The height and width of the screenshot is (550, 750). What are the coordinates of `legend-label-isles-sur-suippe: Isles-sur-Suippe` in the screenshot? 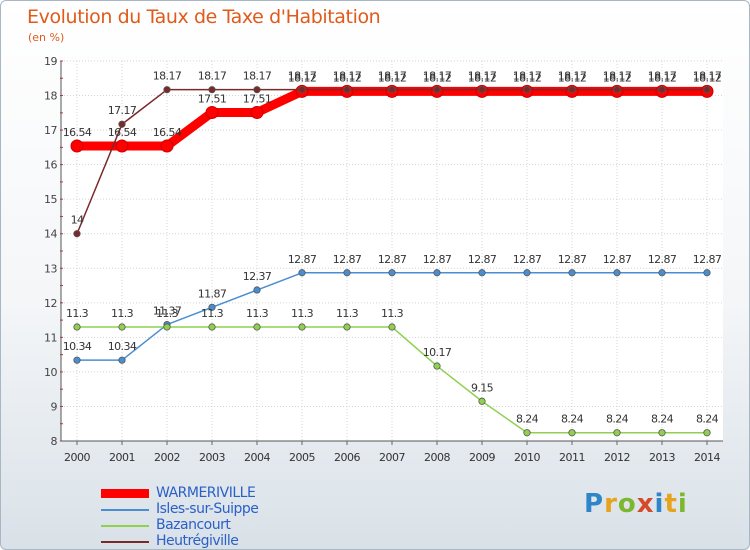 It's located at (207, 509).